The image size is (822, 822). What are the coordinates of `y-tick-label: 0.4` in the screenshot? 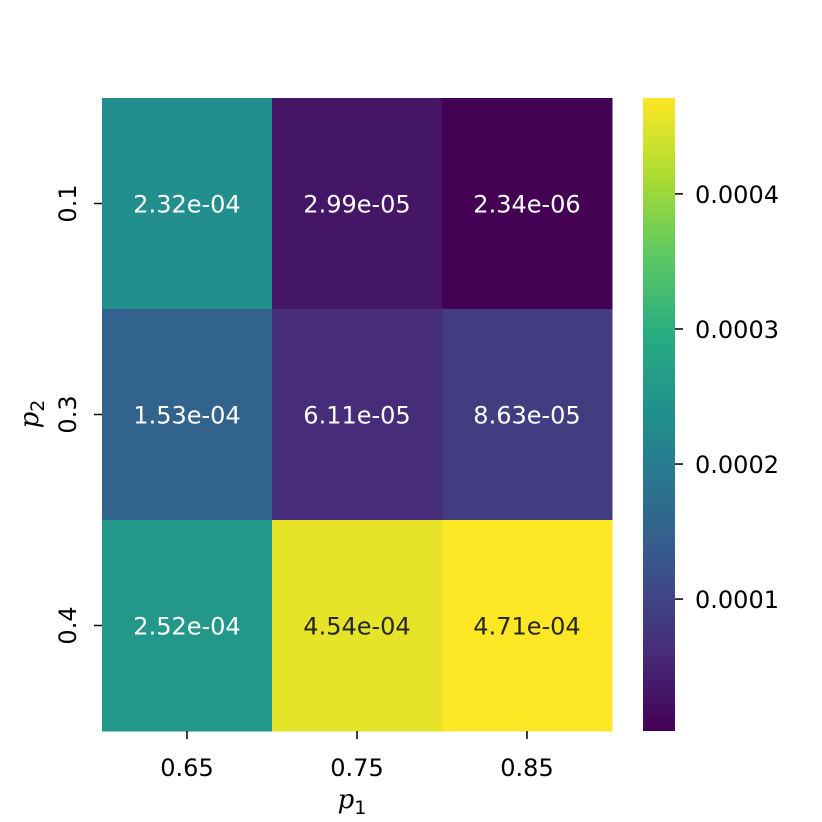 It's located at (68, 625).